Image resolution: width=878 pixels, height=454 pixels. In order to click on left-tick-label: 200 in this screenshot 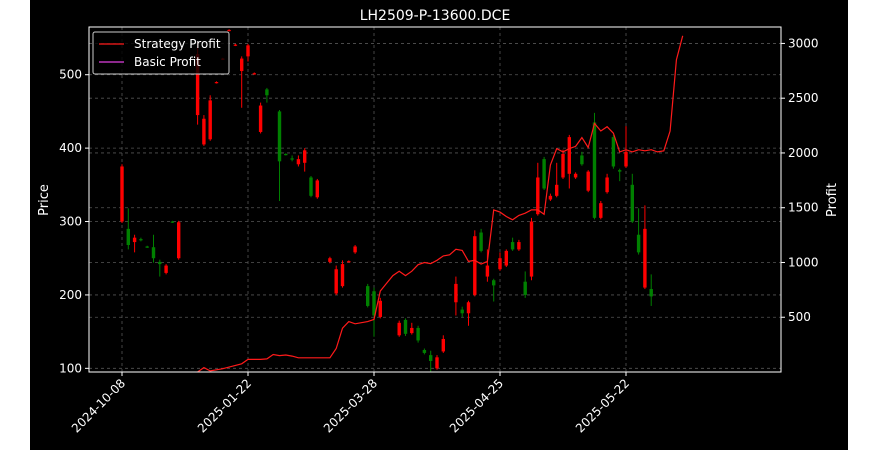, I will do `click(70, 295)`.